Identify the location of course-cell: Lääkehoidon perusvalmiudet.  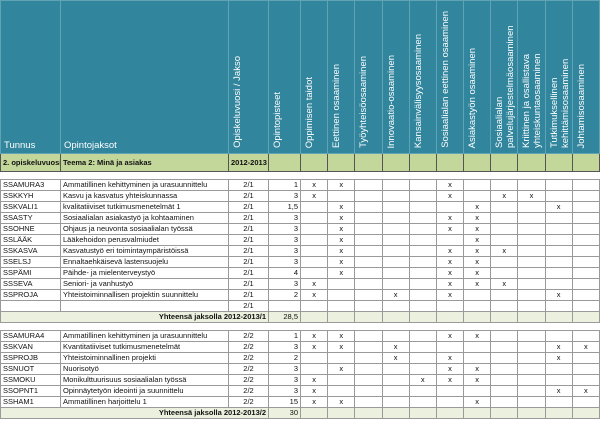
(144, 240).